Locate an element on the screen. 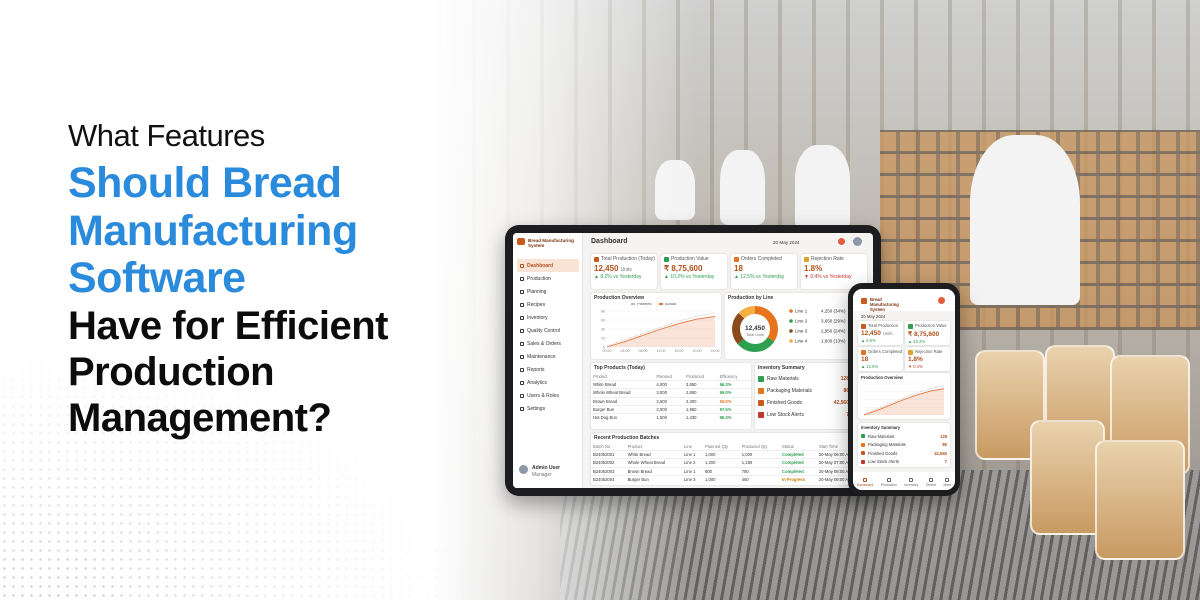 The height and width of the screenshot is (600, 1200). table-cell: Burger Bun is located at coordinates (654, 478).